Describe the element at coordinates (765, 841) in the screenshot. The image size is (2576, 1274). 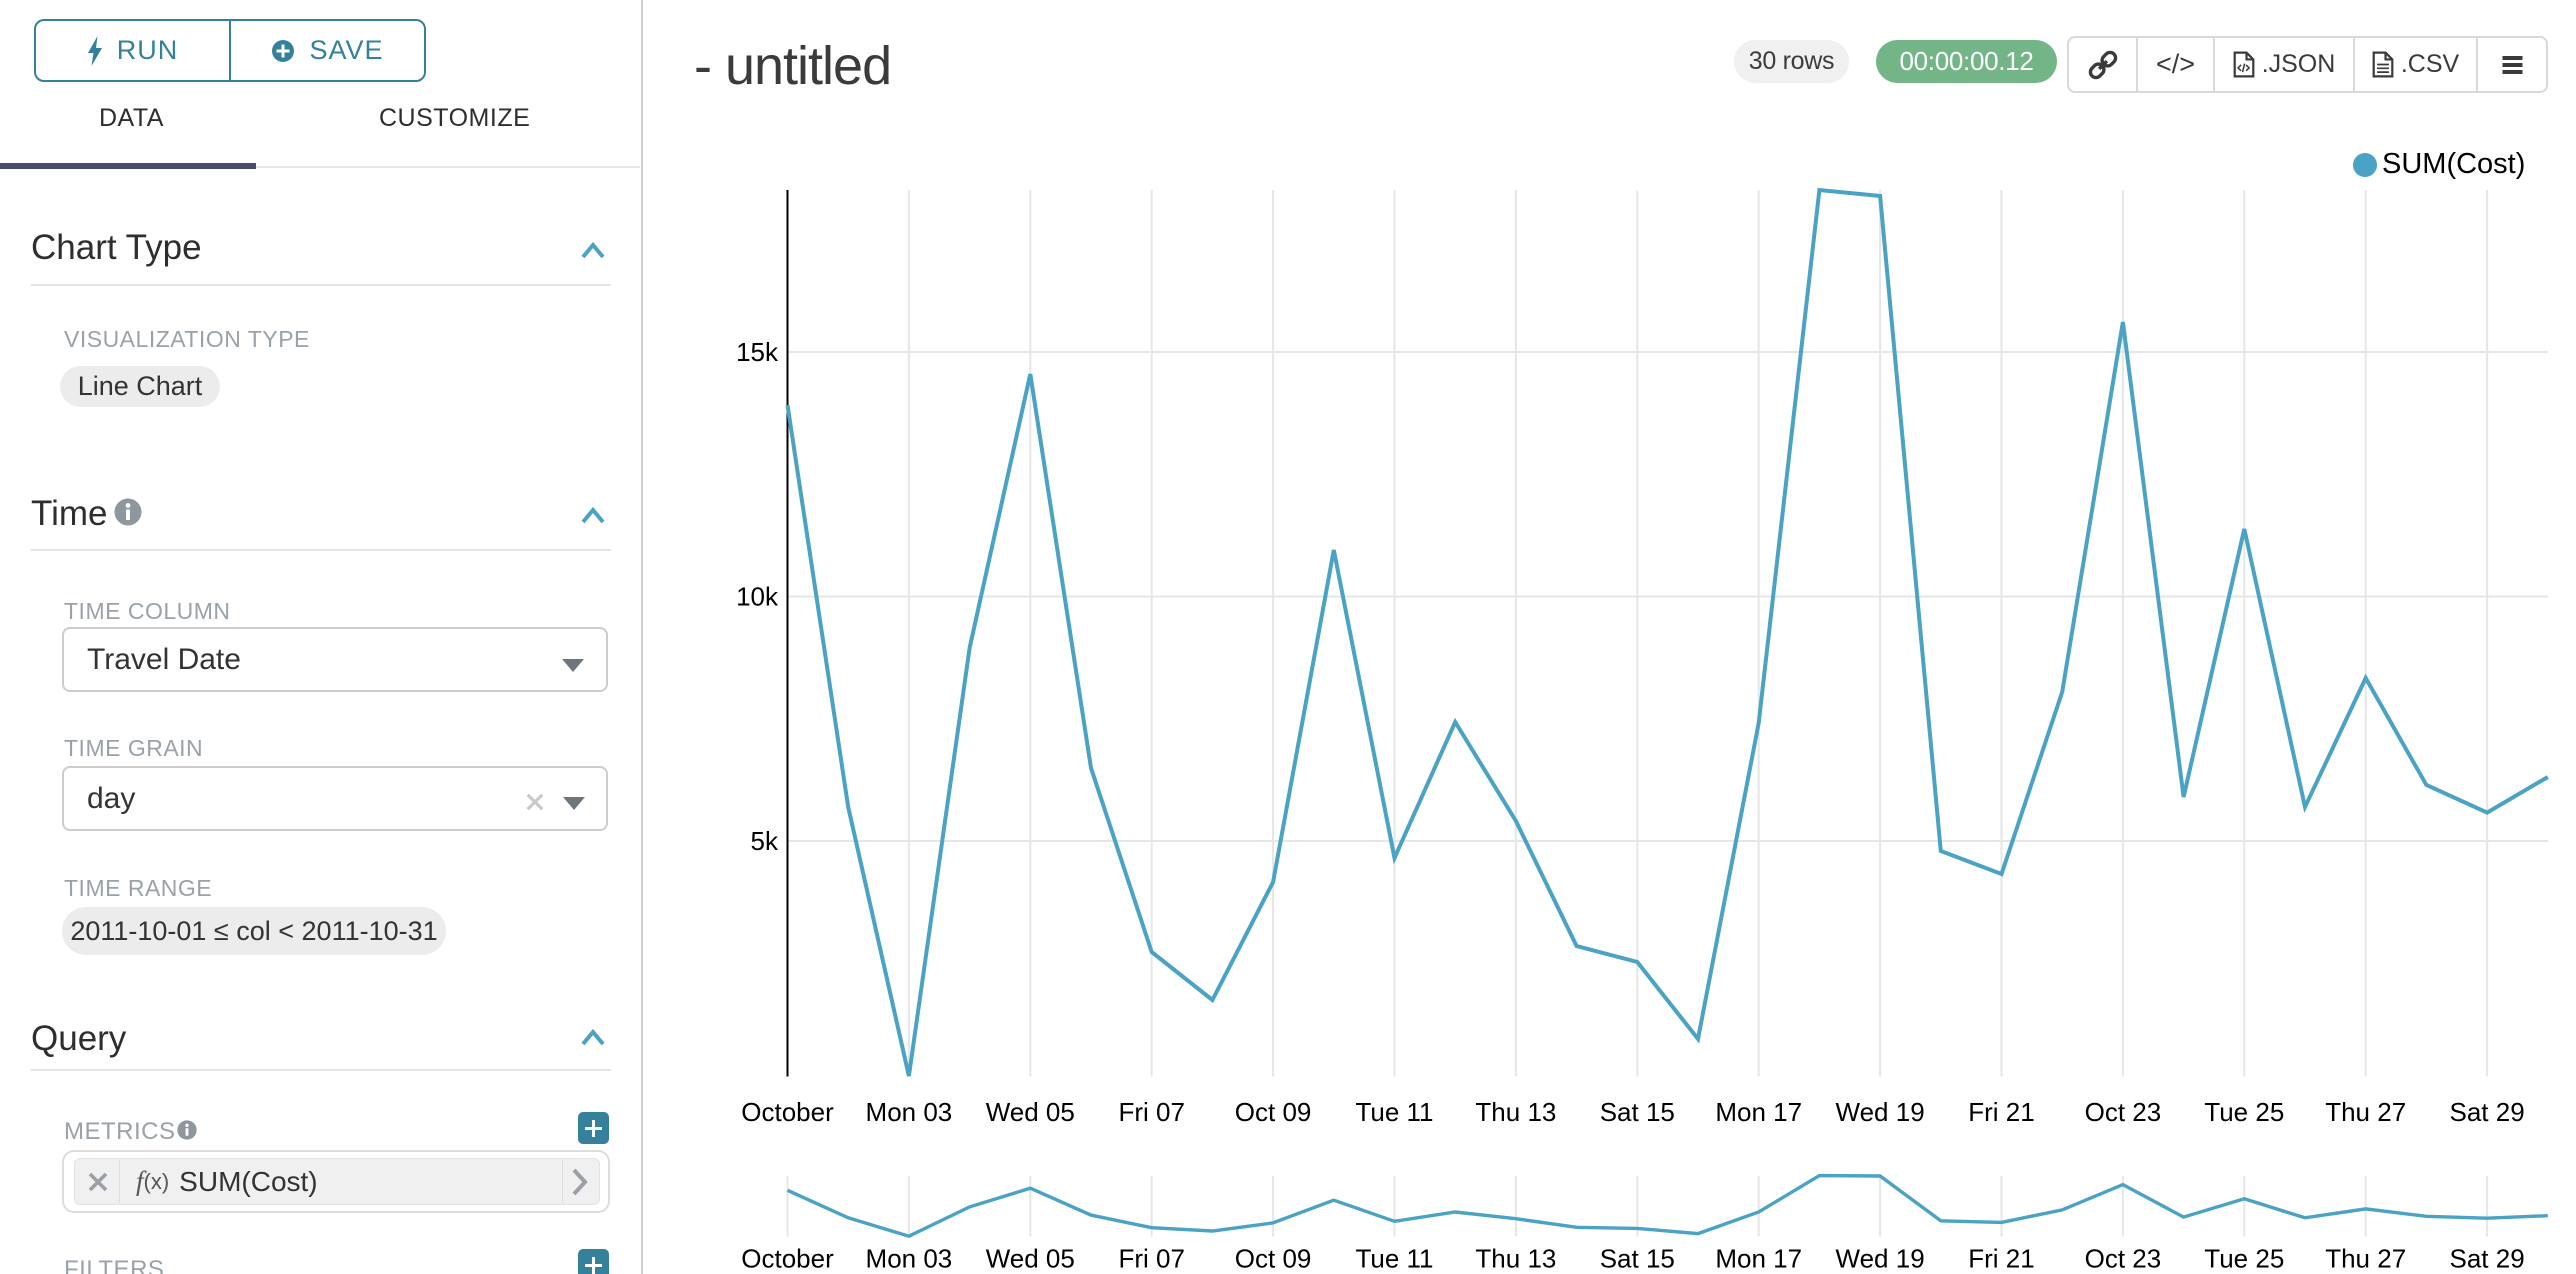
I see `svg-text: 5k` at that location.